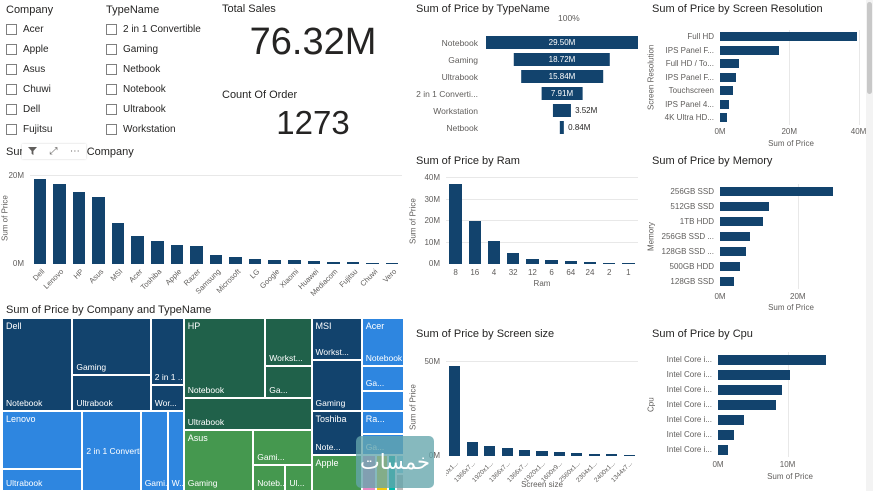 The height and width of the screenshot is (491, 873). Describe the element at coordinates (50, 89) in the screenshot. I see `slicer-item: Chuwi` at that location.